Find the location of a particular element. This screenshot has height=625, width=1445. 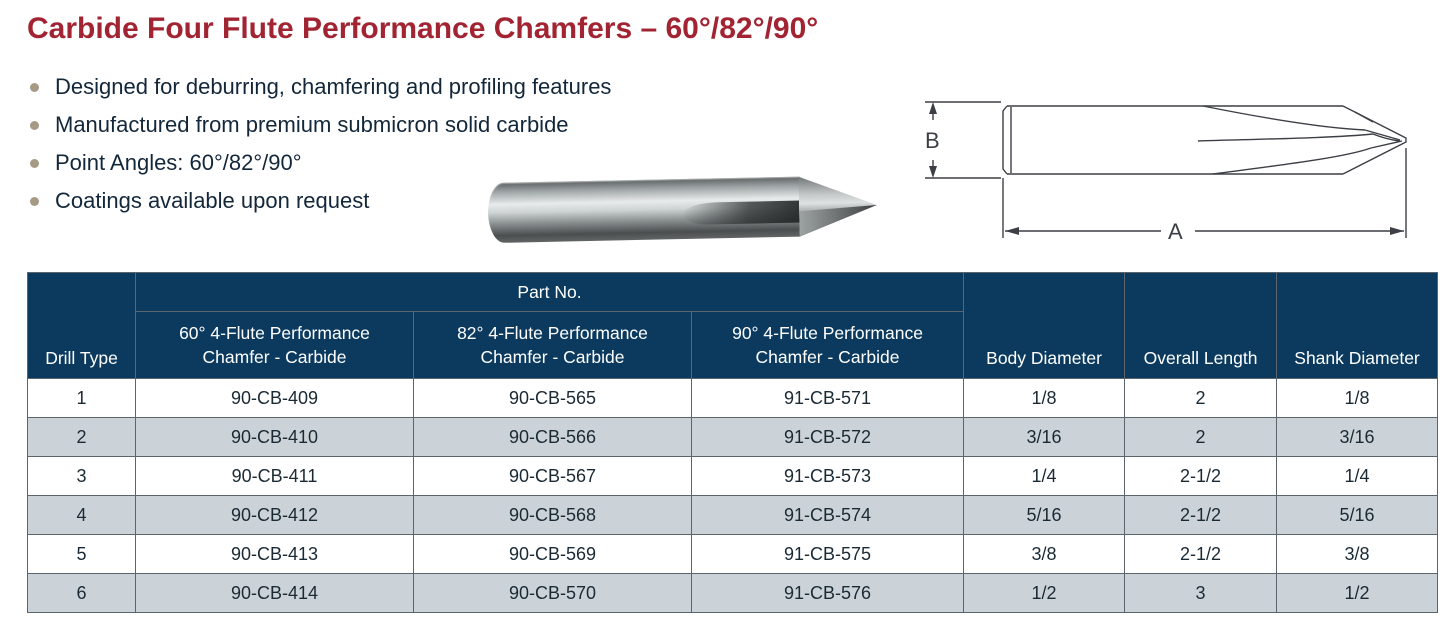

table-row: 1 90-CB-409 90-CB-565 91-CB-571 1/8 2 1/8 is located at coordinates (733, 398).